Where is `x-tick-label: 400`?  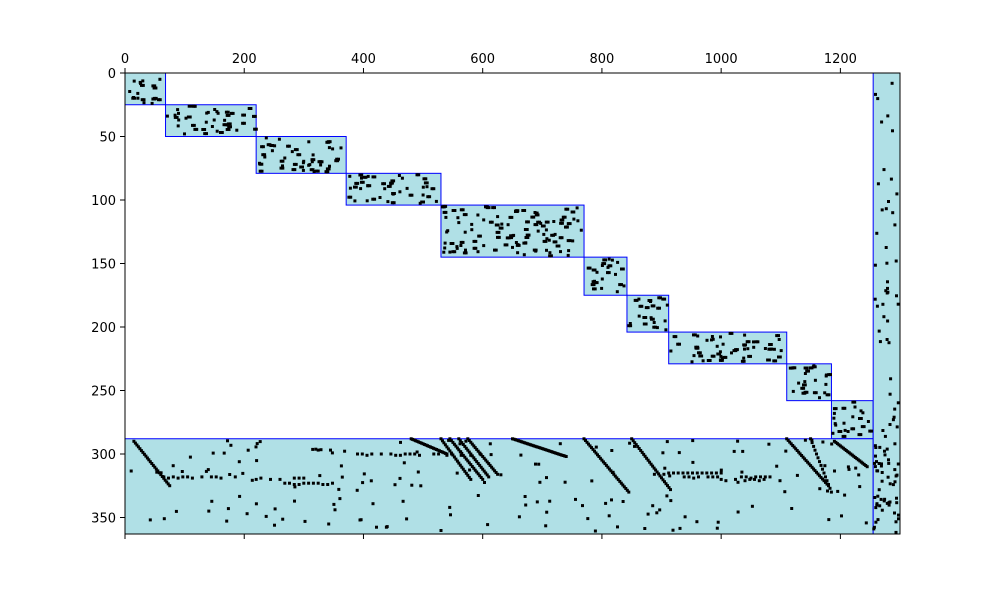
x-tick-label: 400 is located at coordinates (363, 59).